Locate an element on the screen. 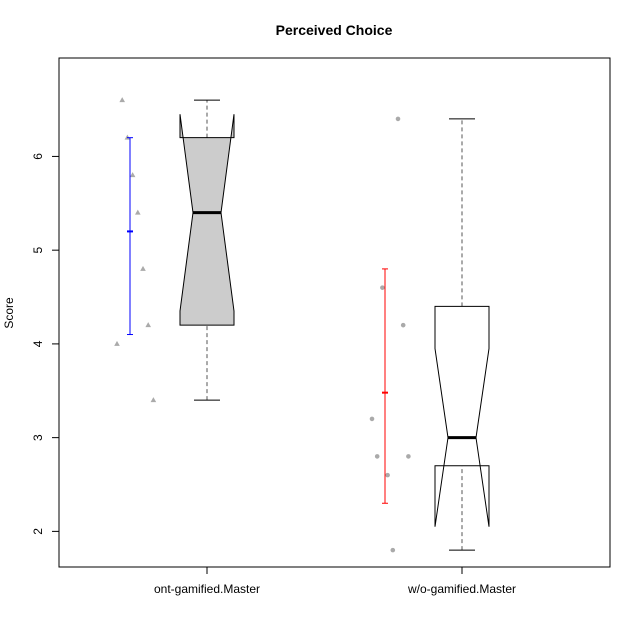  x-tick-label: w/o-gamified.Master is located at coordinates (461, 589).